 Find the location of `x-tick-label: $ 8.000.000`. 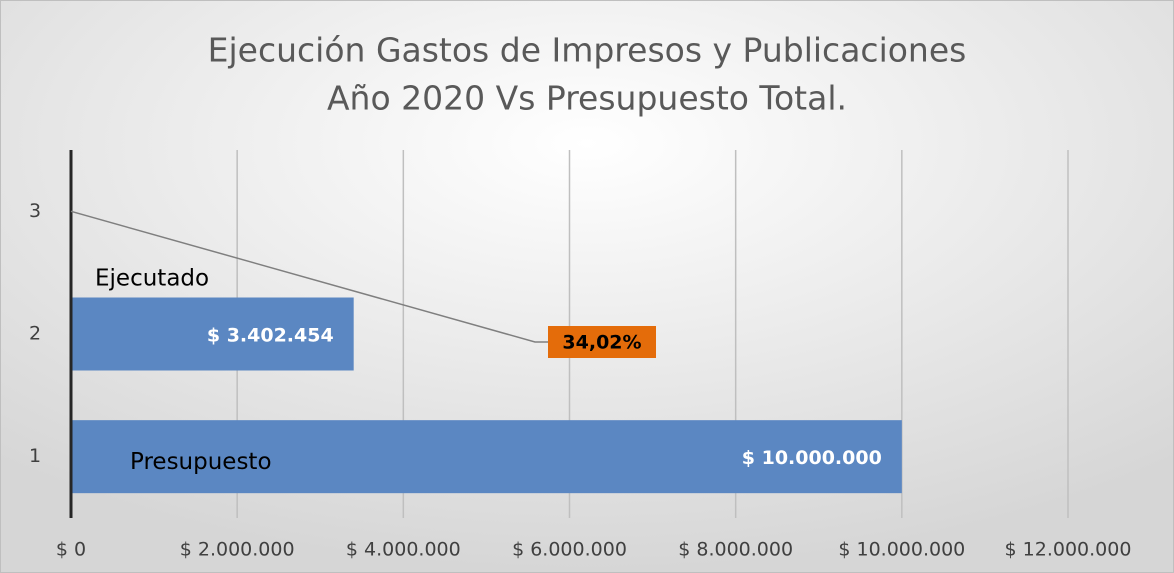

x-tick-label: $ 8.000.000 is located at coordinates (735, 550).